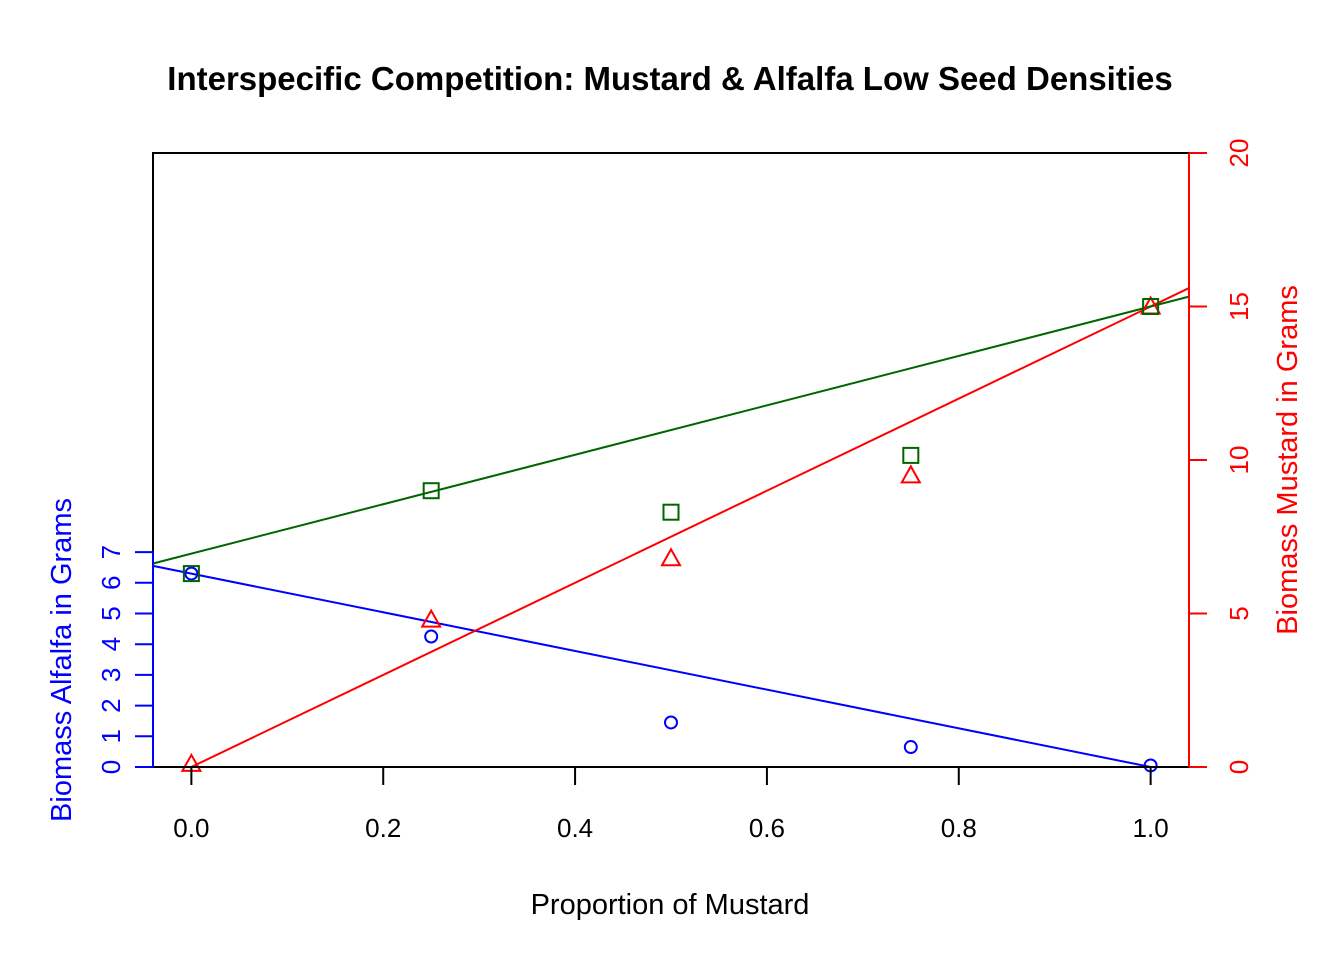 This screenshot has width=1344, height=960. I want to click on x-tick-label: 0.0, so click(191, 828).